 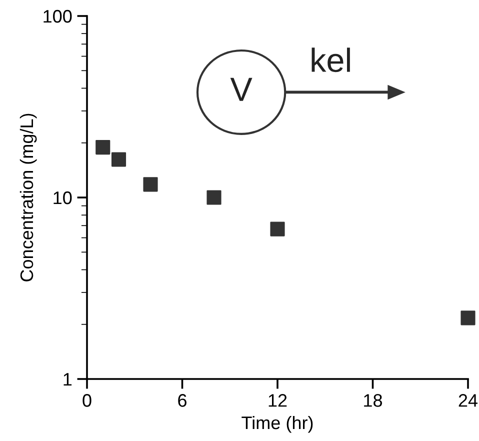 I want to click on y-axis-title: Concentration (mg/L), so click(x=28, y=198).